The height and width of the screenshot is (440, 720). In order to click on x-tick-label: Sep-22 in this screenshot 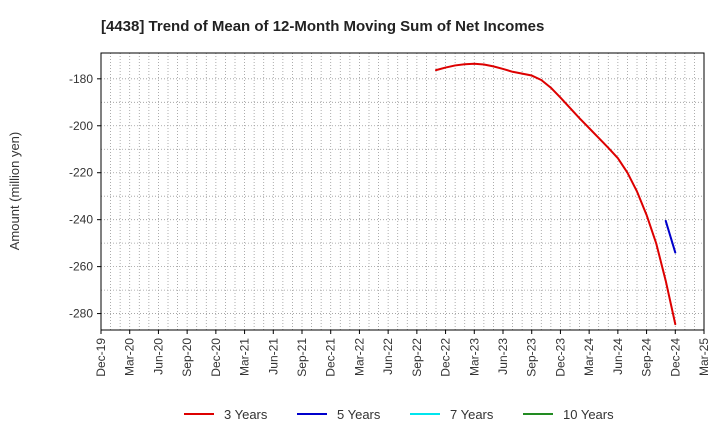, I will do `click(417, 357)`.